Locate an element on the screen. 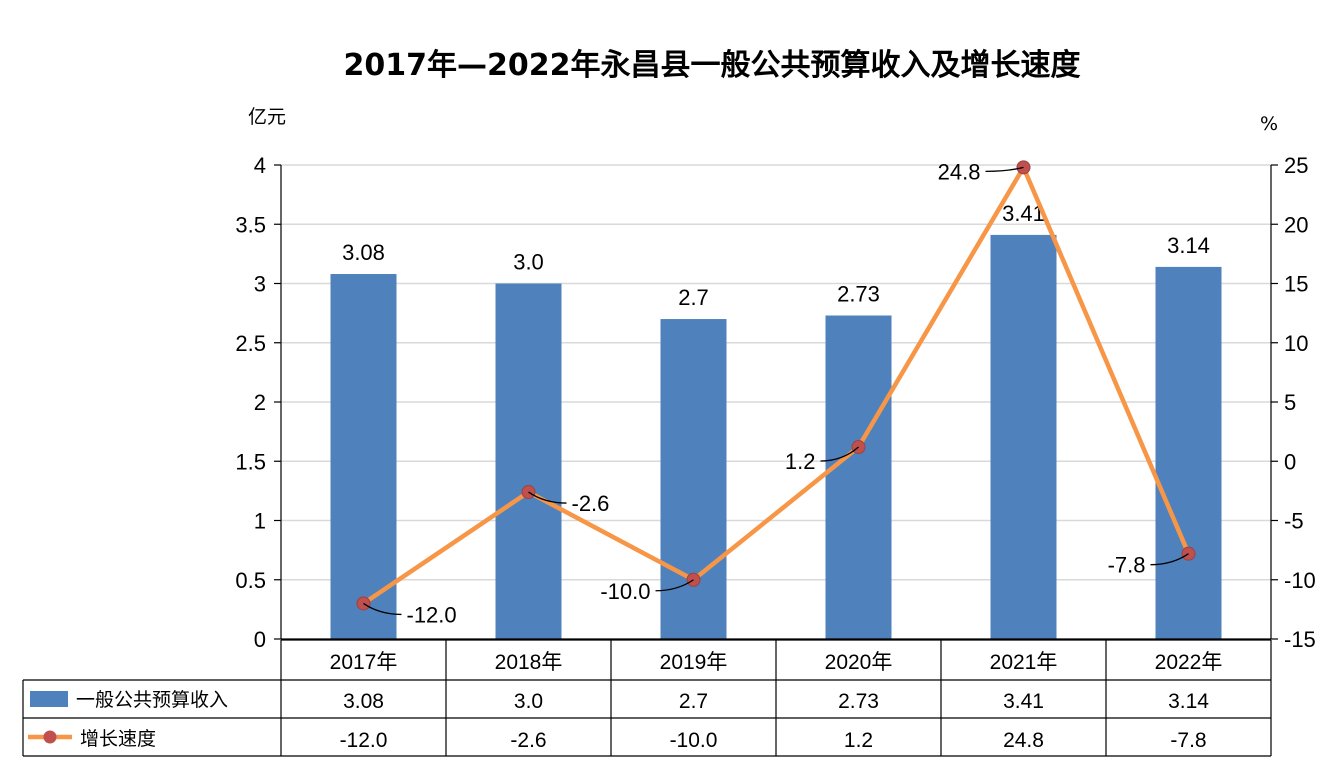  table-cell-growth: 24.8 is located at coordinates (1023, 740).